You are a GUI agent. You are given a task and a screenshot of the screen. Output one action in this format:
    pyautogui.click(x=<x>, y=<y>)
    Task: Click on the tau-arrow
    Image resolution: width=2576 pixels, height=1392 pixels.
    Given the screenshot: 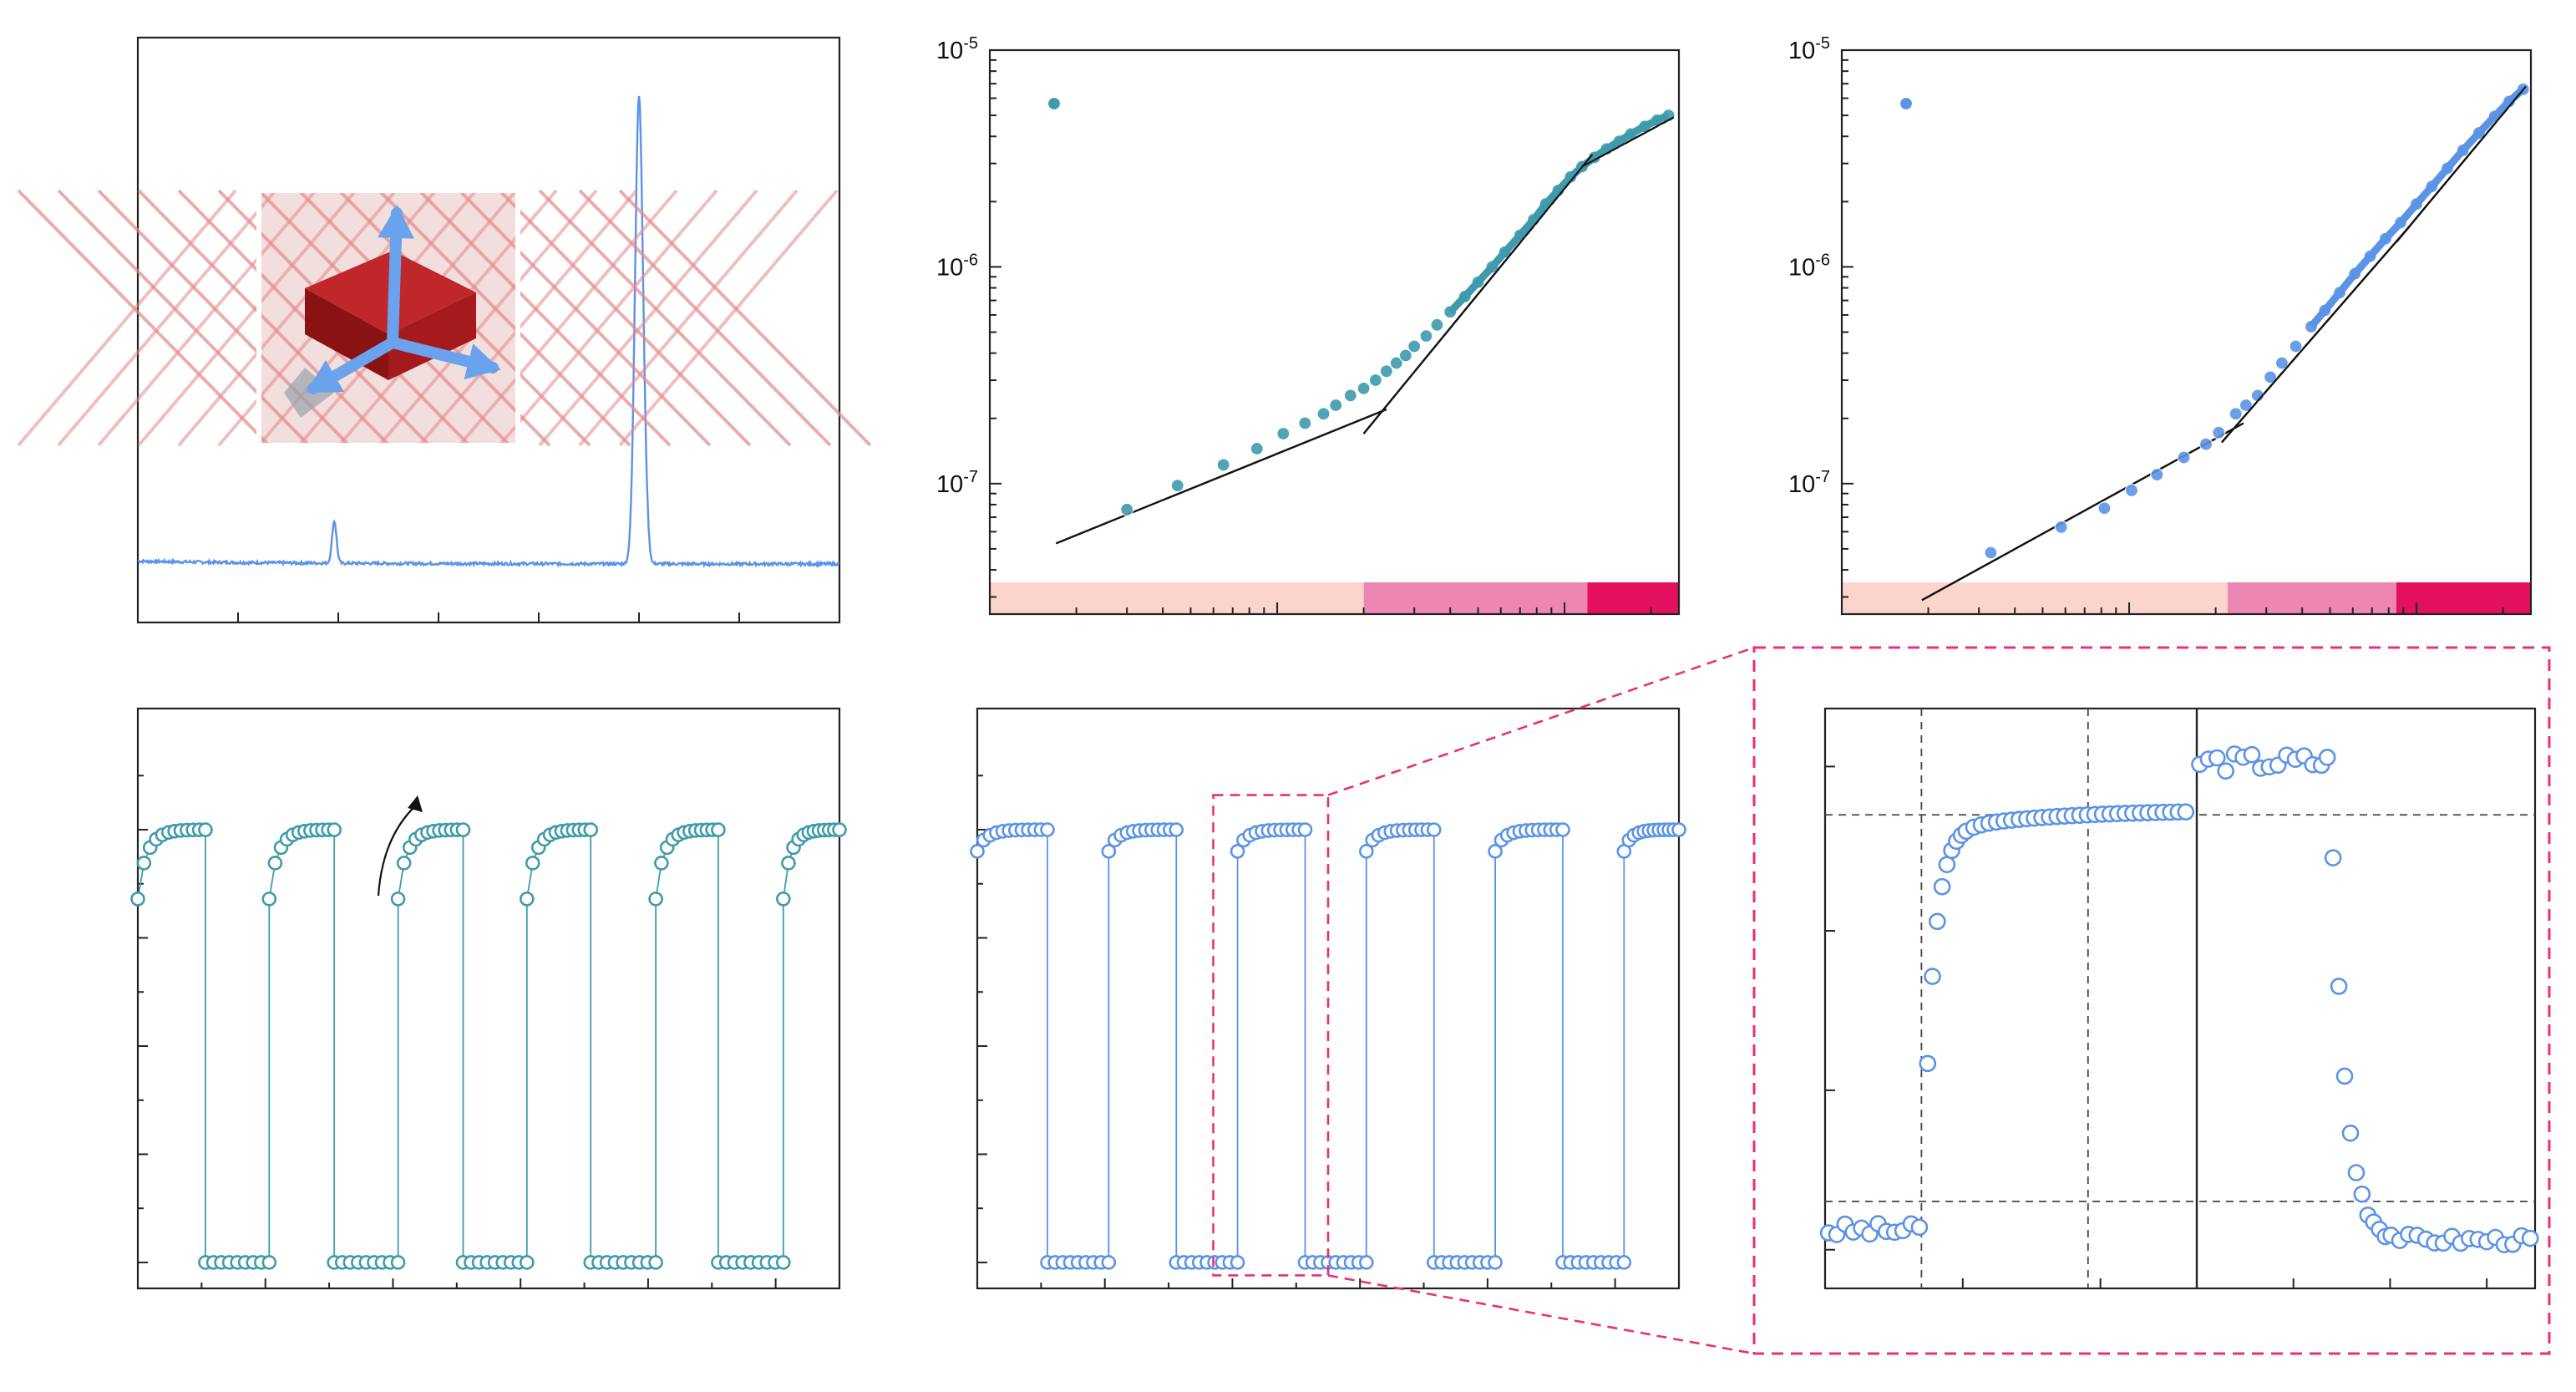 What is the action you would take?
    pyautogui.click(x=397, y=850)
    